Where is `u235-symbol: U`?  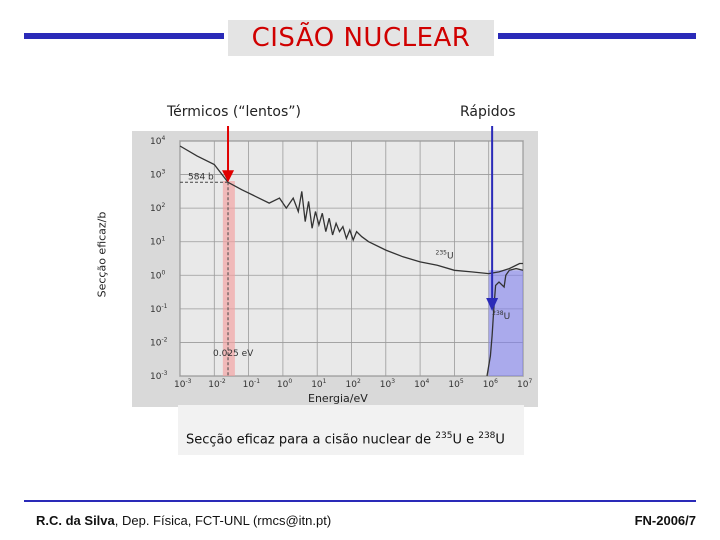 u235-symbol: U is located at coordinates (450, 257).